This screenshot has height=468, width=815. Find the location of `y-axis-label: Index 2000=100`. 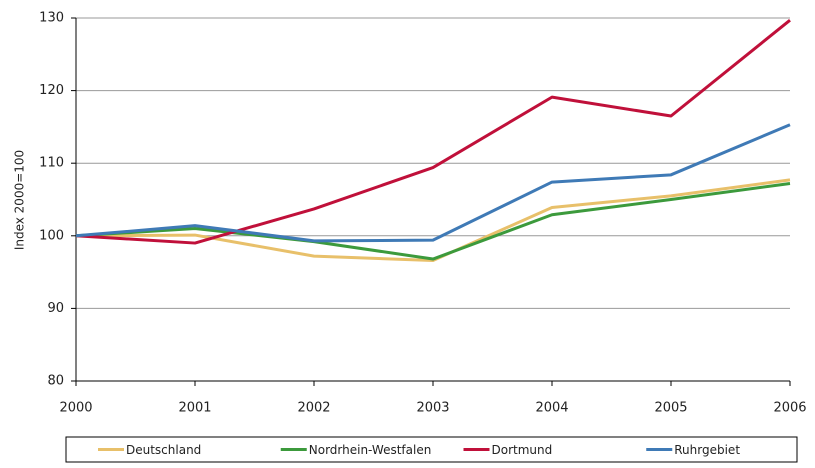

y-axis-label: Index 2000=100 is located at coordinates (20, 200).